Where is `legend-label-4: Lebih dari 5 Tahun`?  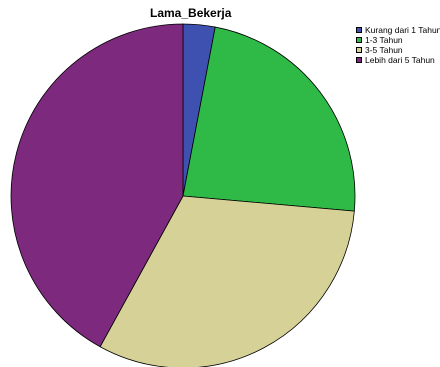
legend-label-4: Lebih dari 5 Tahun is located at coordinates (400, 60).